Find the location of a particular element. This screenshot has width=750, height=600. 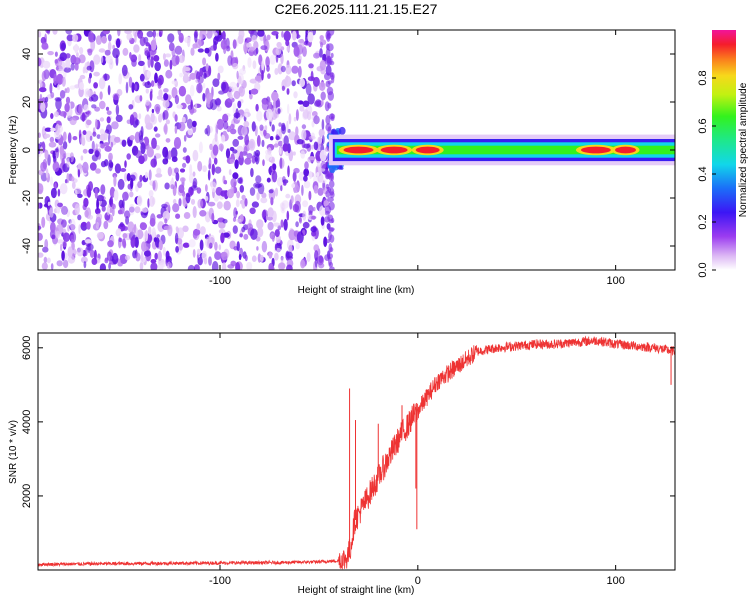

band-peak-red is located at coordinates (625, 150).